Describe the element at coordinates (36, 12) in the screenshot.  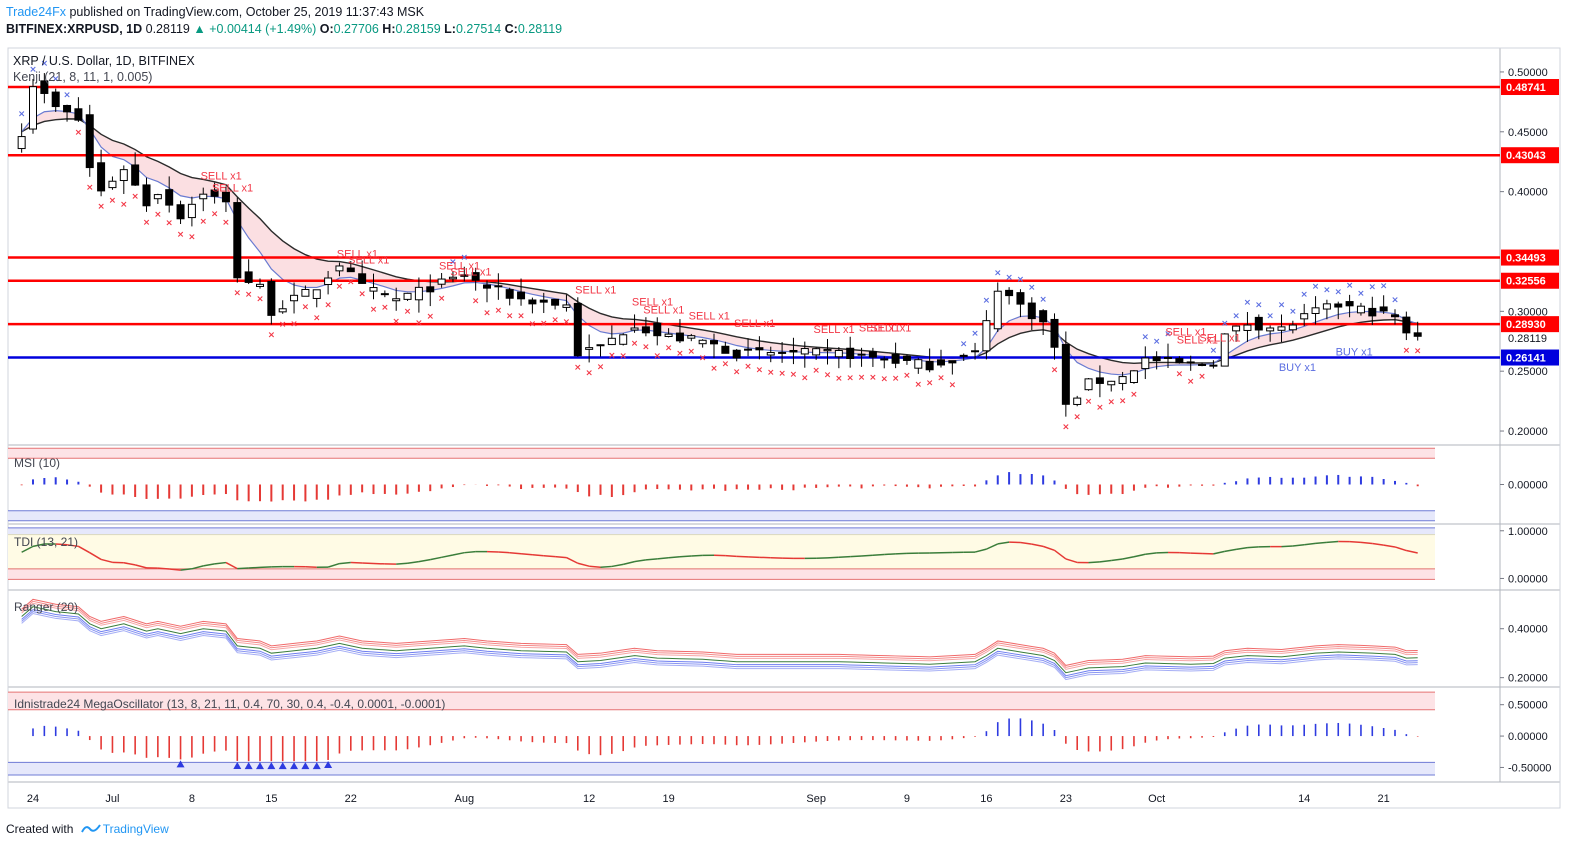
I see `author-link: Trade24Fx` at that location.